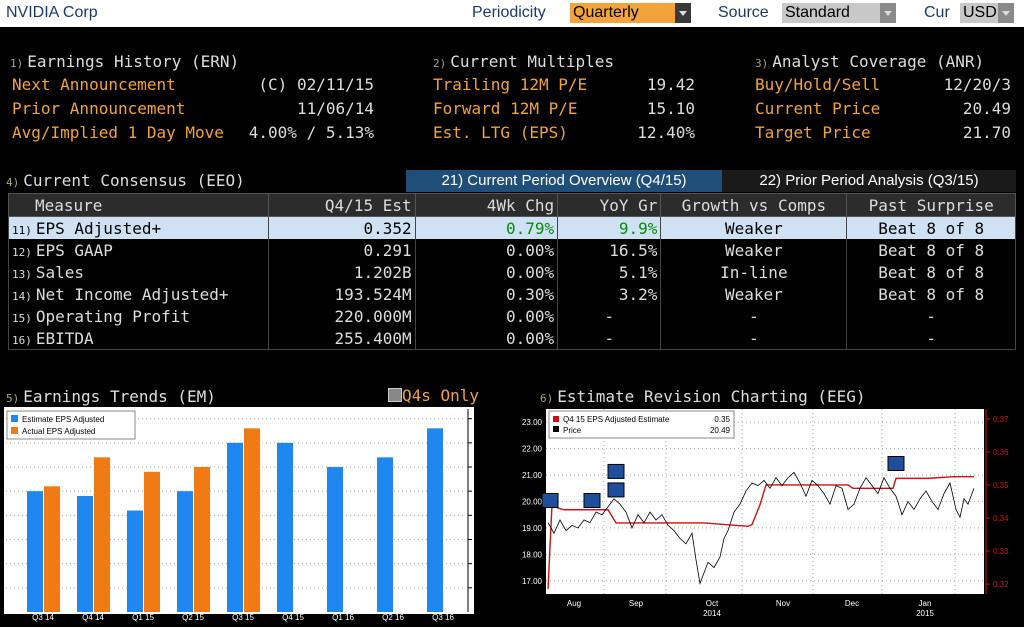 The image size is (1024, 627). Describe the element at coordinates (138, 272) in the screenshot. I see `measure-cell: 13) Sales` at that location.